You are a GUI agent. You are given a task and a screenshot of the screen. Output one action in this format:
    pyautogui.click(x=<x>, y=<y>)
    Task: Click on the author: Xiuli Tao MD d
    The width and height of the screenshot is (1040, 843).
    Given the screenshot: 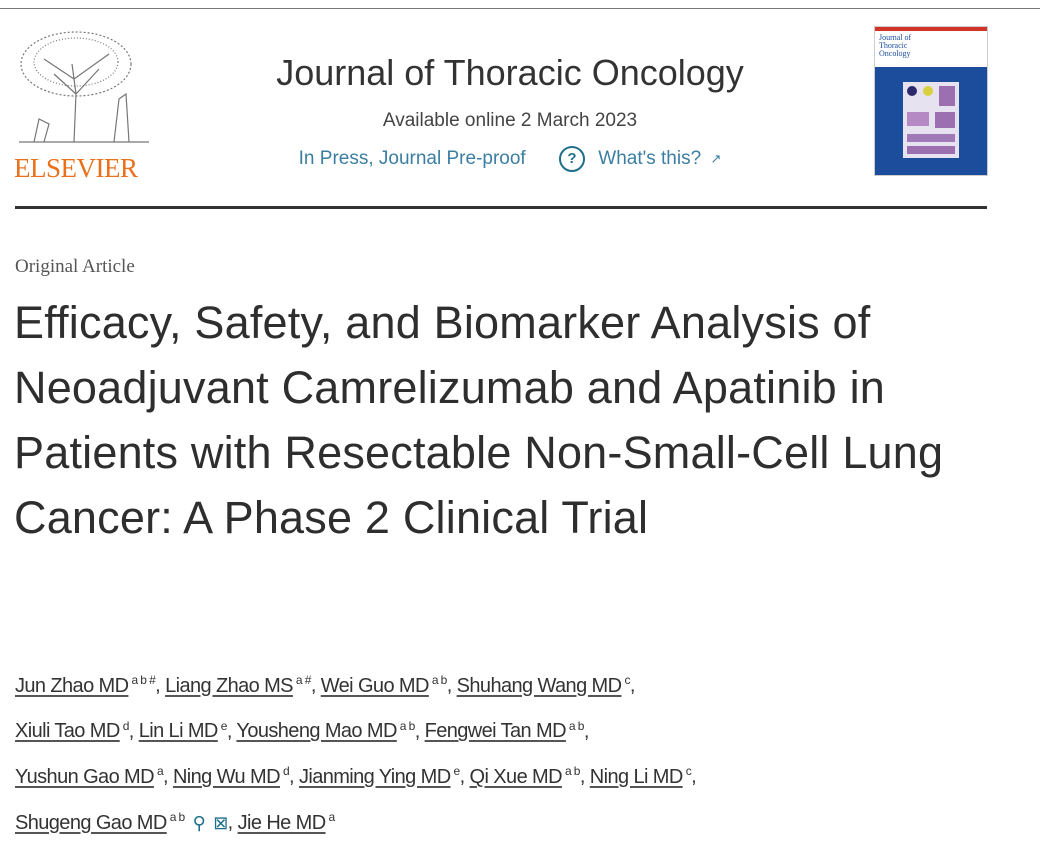 What is the action you would take?
    pyautogui.click(x=72, y=730)
    